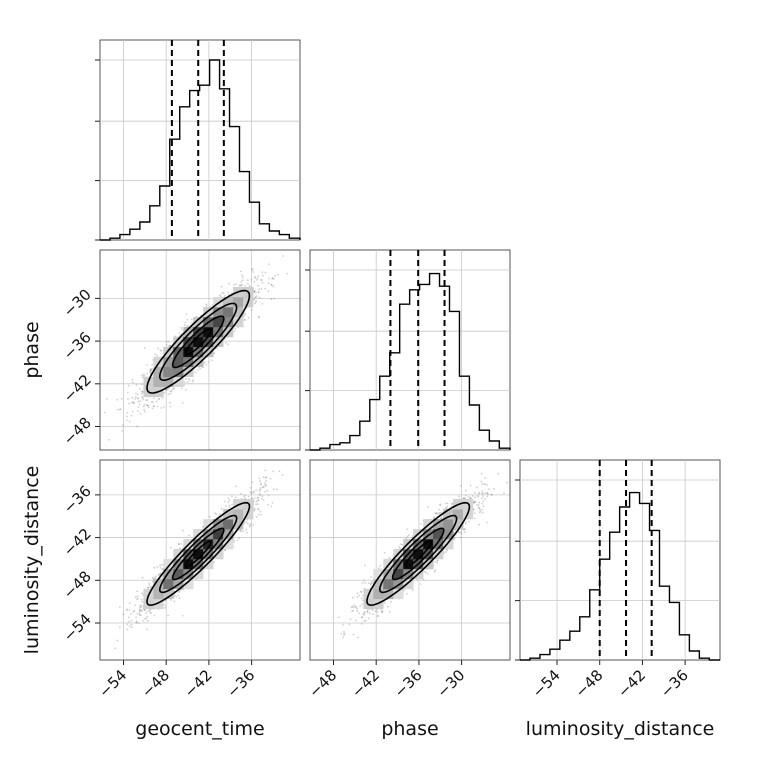  Describe the element at coordinates (200, 150) in the screenshot. I see `histogram-geocent-time` at that location.